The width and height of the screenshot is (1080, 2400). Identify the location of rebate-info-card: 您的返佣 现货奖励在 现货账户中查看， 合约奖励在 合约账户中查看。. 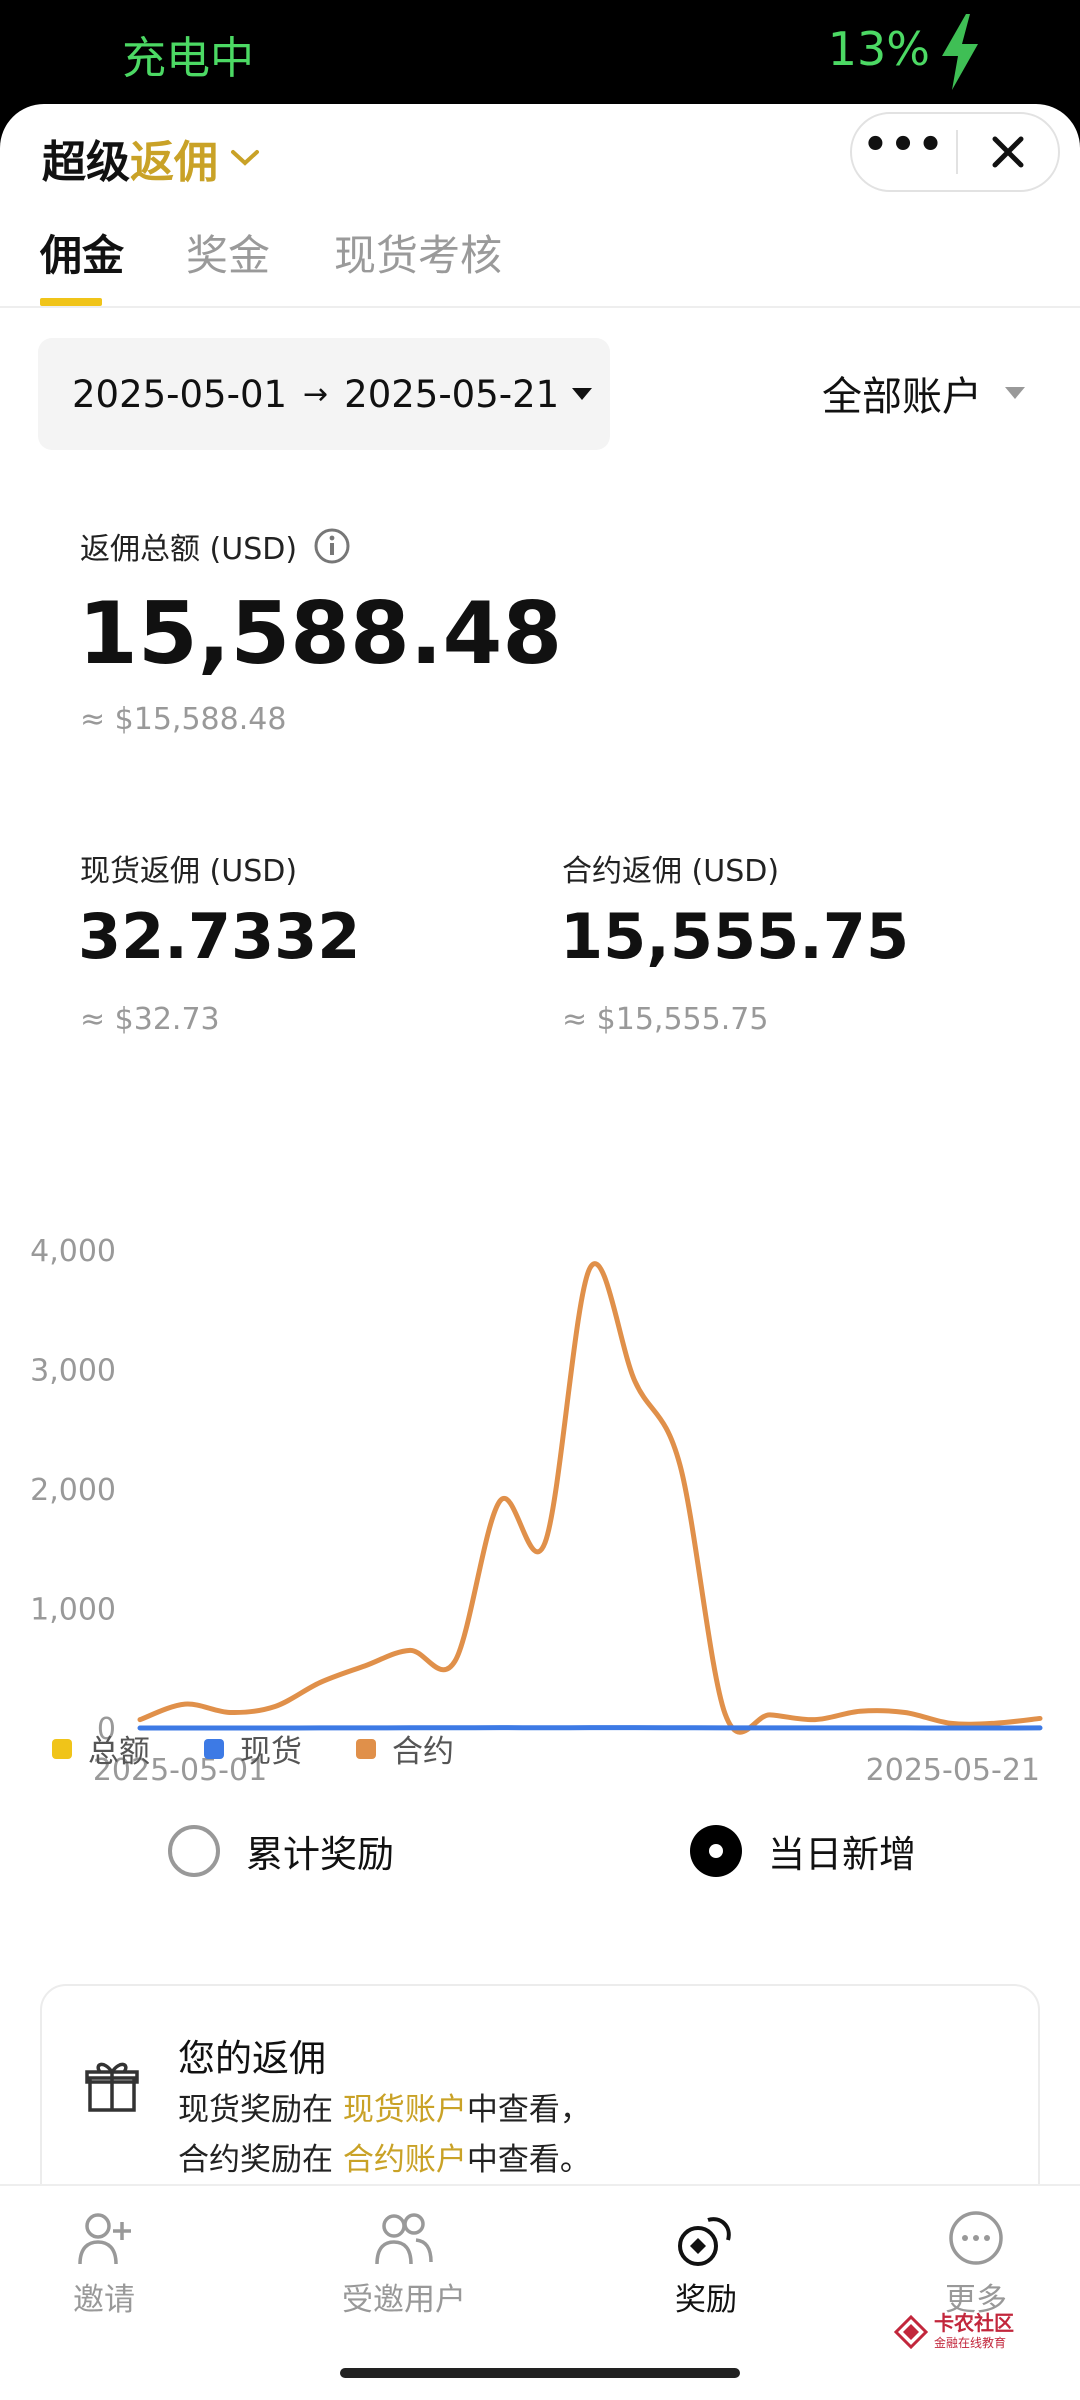
(540, 2099).